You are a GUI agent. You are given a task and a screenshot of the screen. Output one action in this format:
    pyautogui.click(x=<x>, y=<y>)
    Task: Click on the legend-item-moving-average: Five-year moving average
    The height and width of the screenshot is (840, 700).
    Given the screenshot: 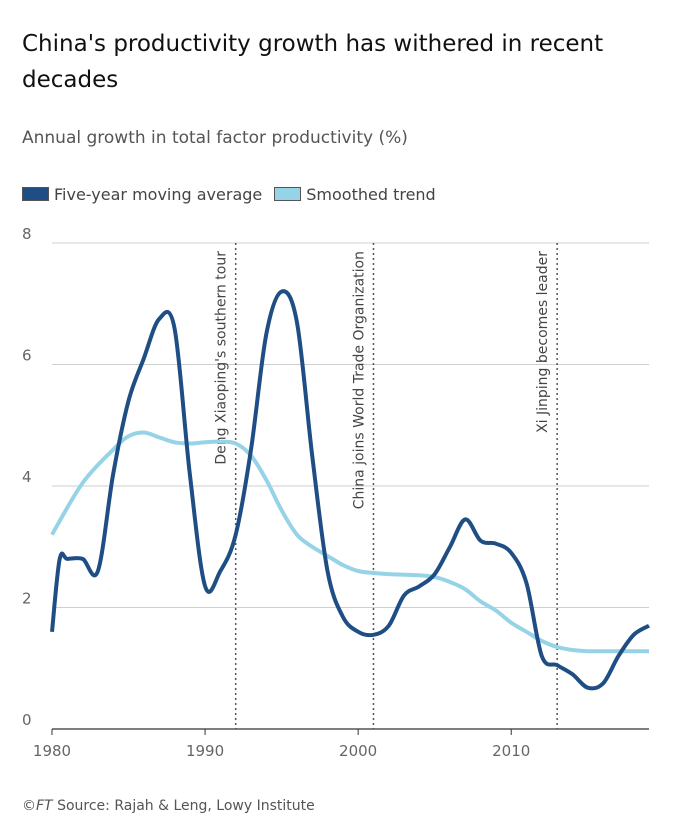 What is the action you would take?
    pyautogui.click(x=142, y=194)
    